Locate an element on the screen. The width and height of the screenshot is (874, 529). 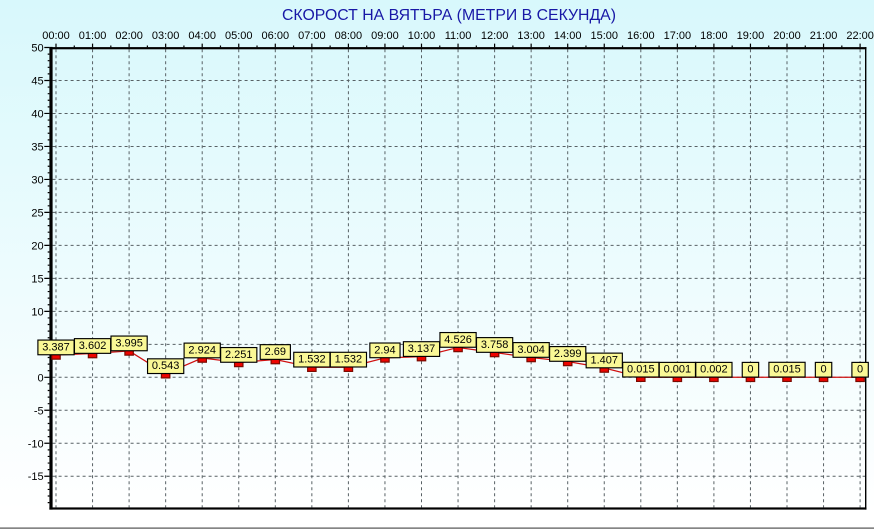
svg-text: 10 is located at coordinates (37, 312).